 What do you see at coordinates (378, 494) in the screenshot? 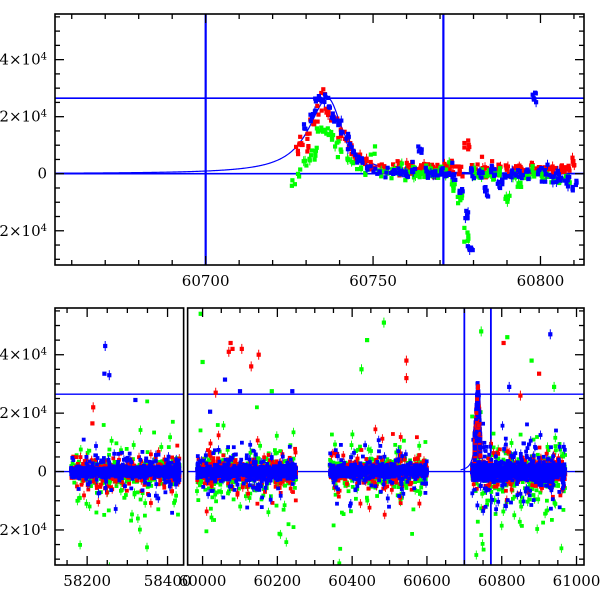
I see `cluster-season-2023b` at bounding box center [378, 494].